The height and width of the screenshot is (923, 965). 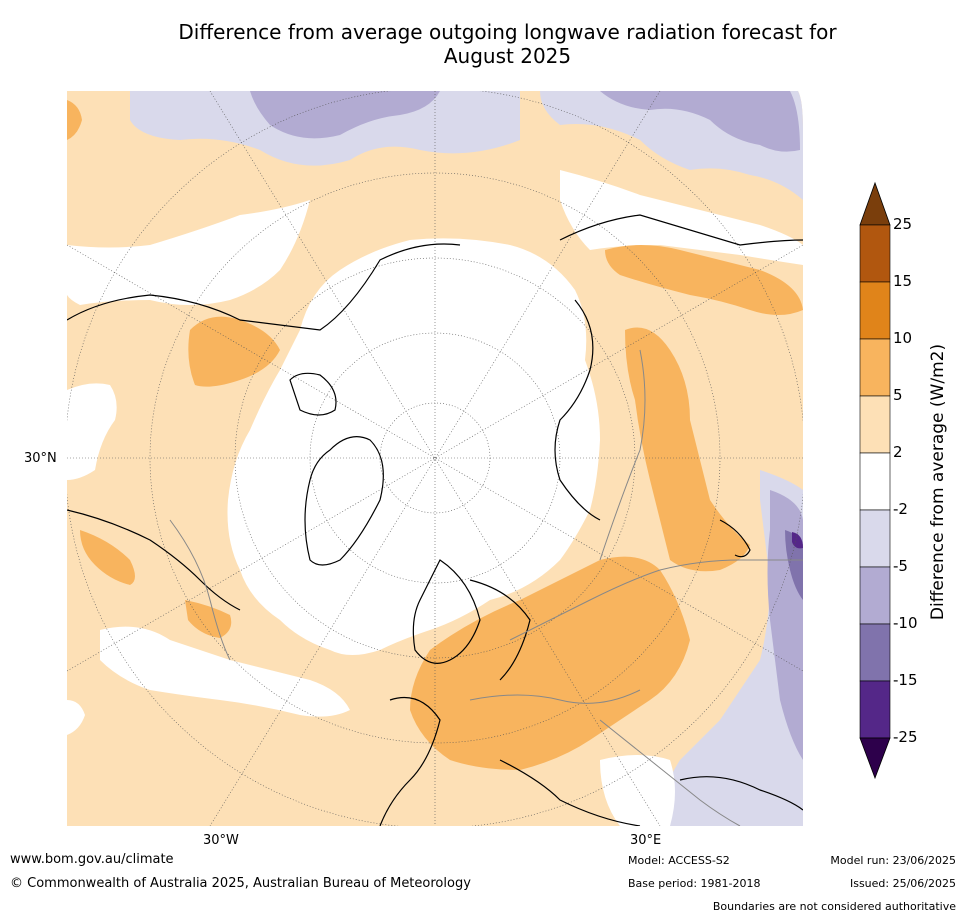 What do you see at coordinates (875, 758) in the screenshot?
I see `colorbar-extend-bottom` at bounding box center [875, 758].